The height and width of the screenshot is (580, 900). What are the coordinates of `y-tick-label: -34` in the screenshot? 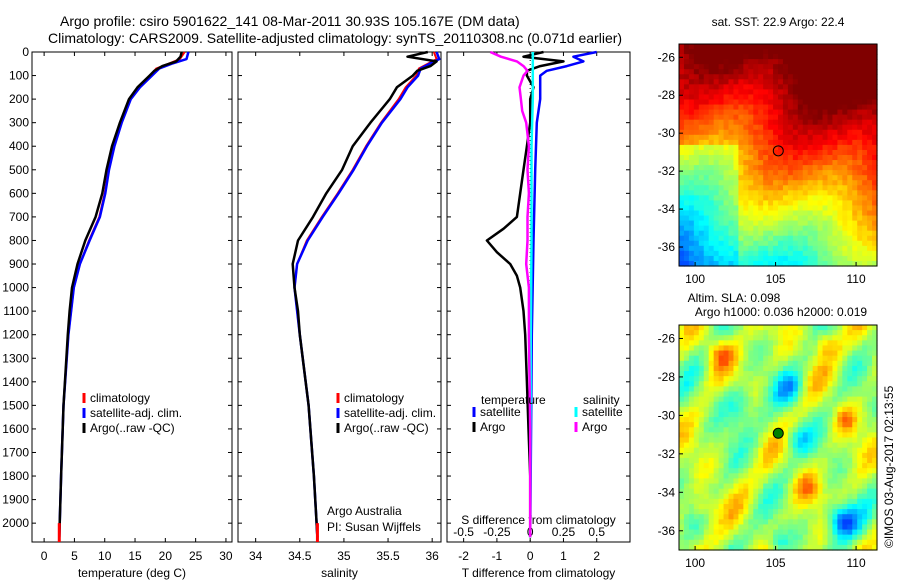 It's located at (667, 209).